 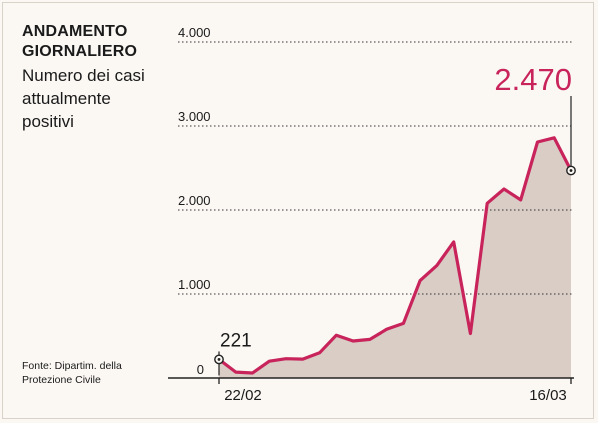 I want to click on chart-title: ANDAMENTO GIORNALIERO, so click(x=80, y=41).